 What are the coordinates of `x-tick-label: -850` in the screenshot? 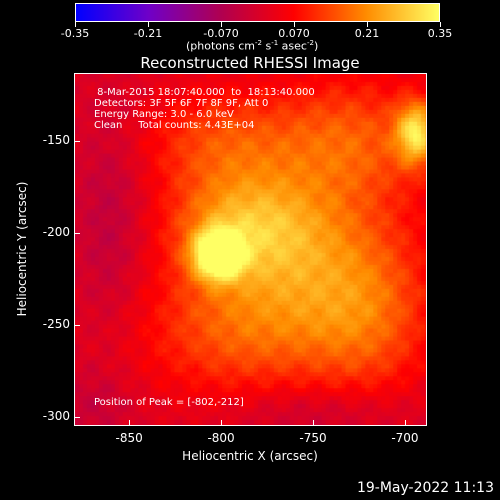 It's located at (129, 438).